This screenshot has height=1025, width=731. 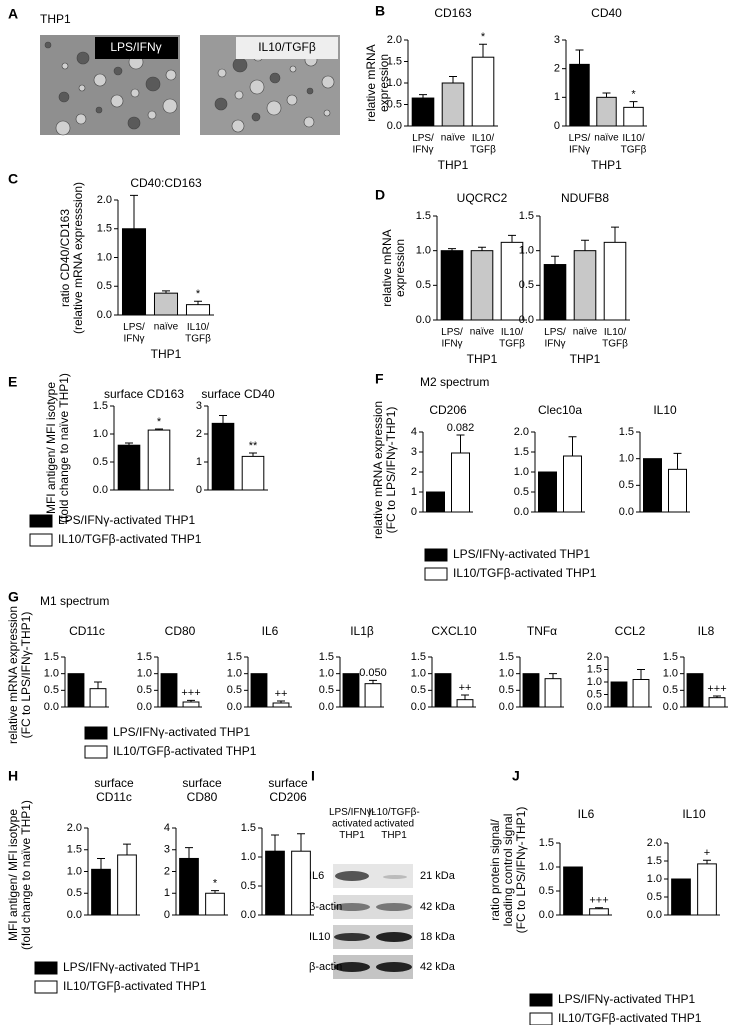 What do you see at coordinates (64, 448) in the screenshot?
I see `y-axis-label: (fold change to naïve THP1)` at bounding box center [64, 448].